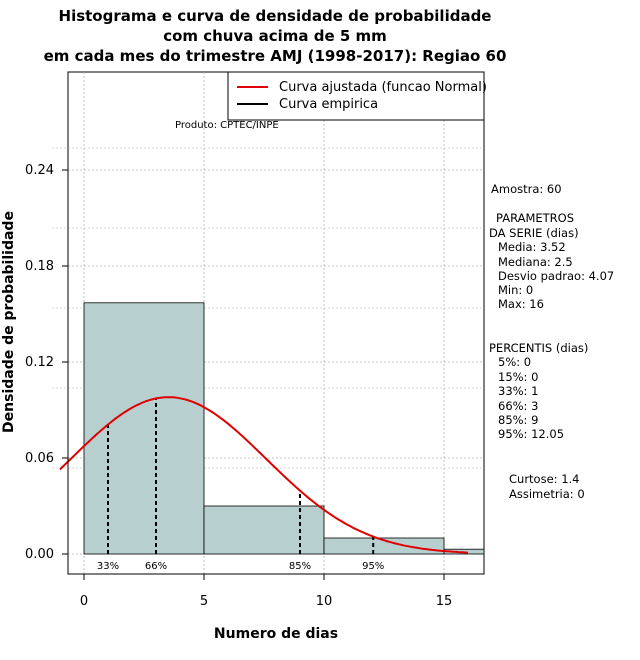 The width and height of the screenshot is (640, 660). Describe the element at coordinates (275, 36) in the screenshot. I see `chart-title-line-2: com chuva acima de 5 mm` at that location.